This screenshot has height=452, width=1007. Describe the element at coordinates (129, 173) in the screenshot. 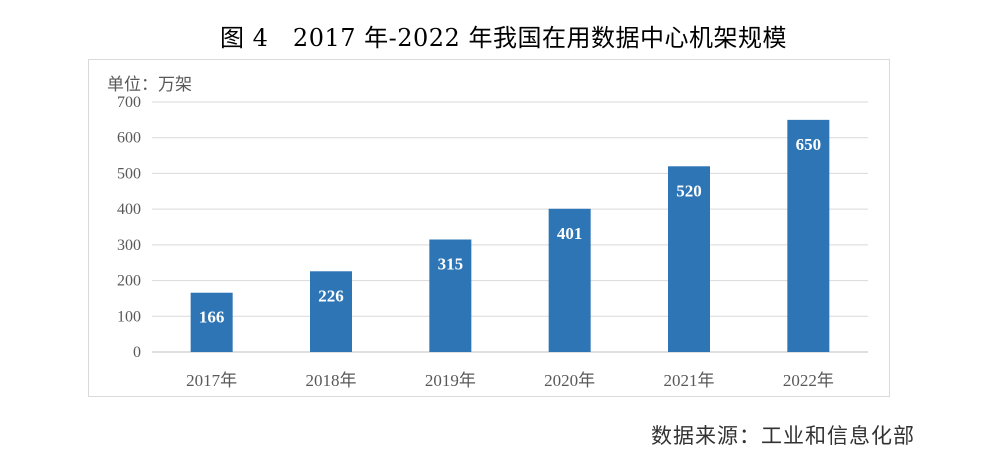

I see `y-tick-label: 500` at that location.